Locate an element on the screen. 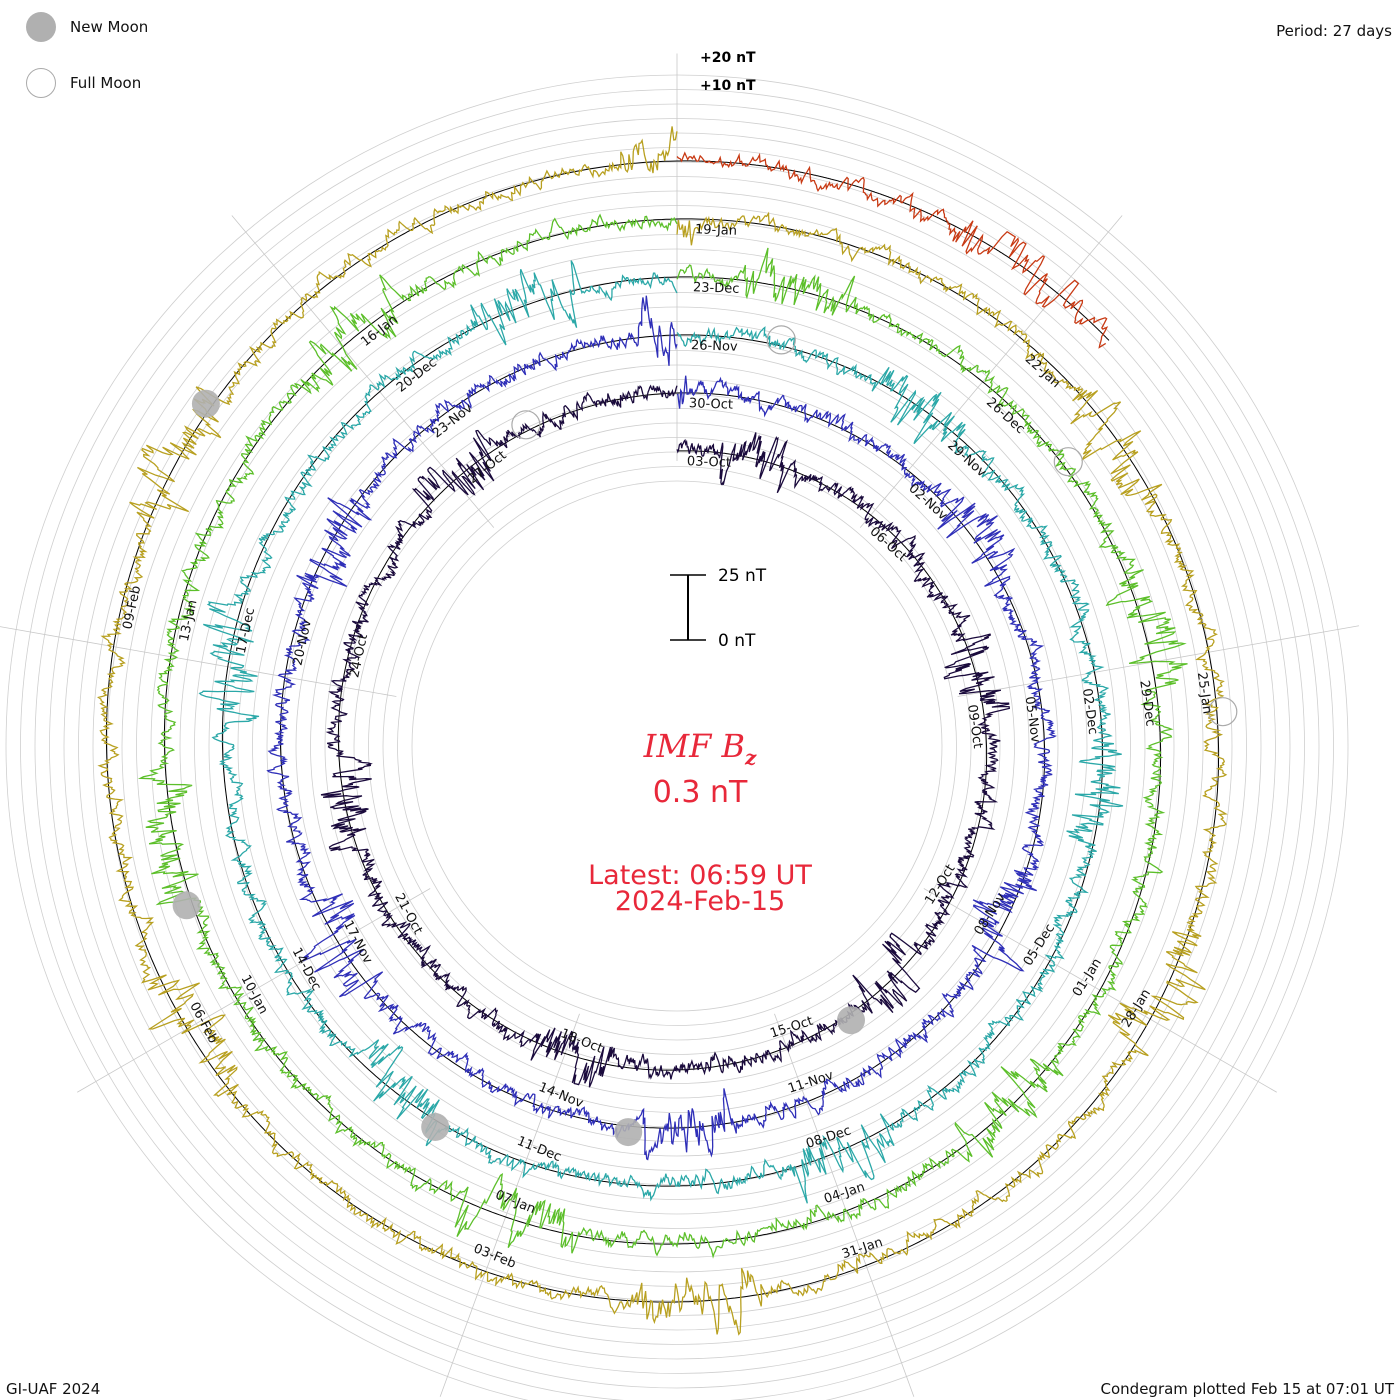 This screenshot has height=1400, width=1400. scale-bar-top-label: 25 nT is located at coordinates (742, 576).